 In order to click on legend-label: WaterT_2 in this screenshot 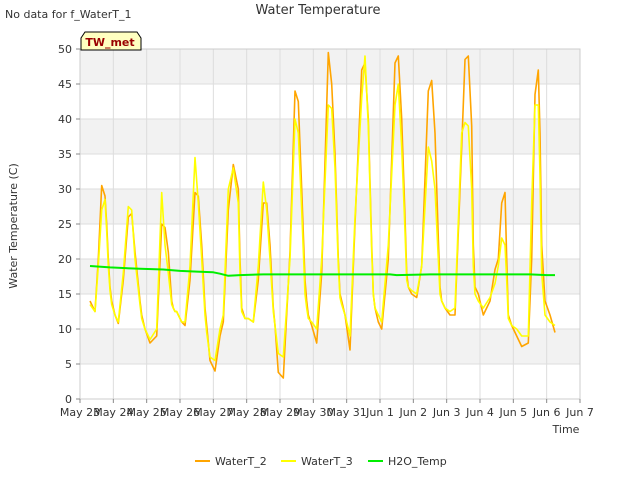, I will do `click(241, 461)`.